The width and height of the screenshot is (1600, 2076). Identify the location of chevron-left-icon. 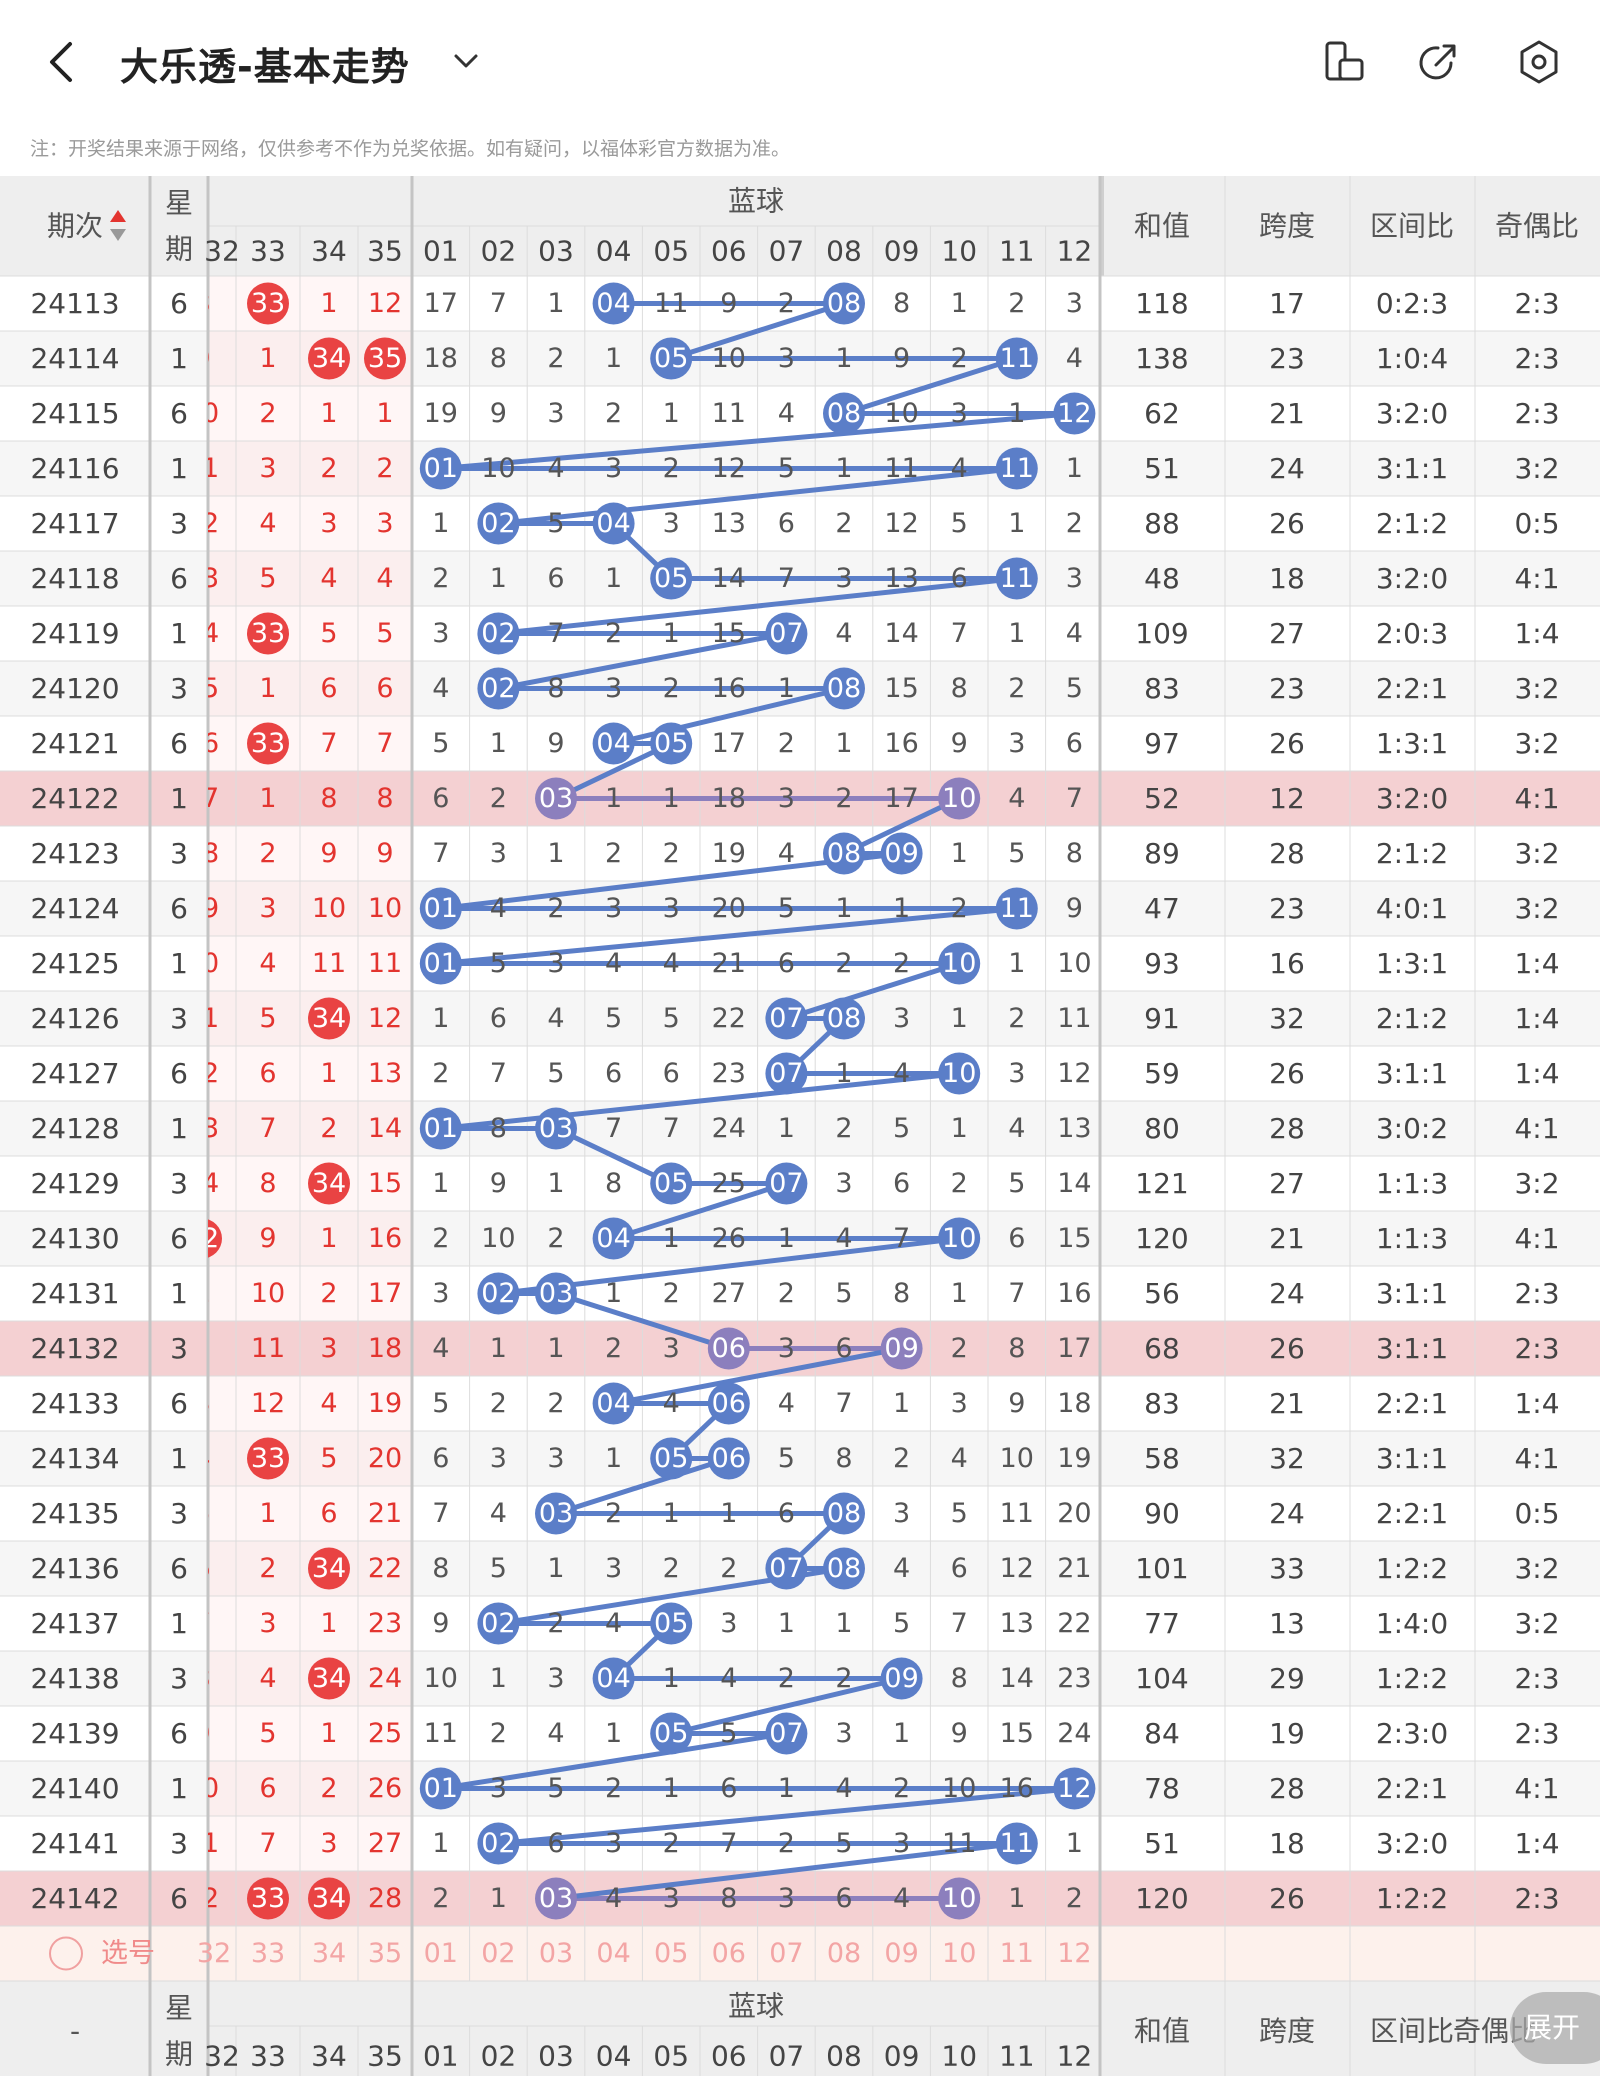
(62, 62).